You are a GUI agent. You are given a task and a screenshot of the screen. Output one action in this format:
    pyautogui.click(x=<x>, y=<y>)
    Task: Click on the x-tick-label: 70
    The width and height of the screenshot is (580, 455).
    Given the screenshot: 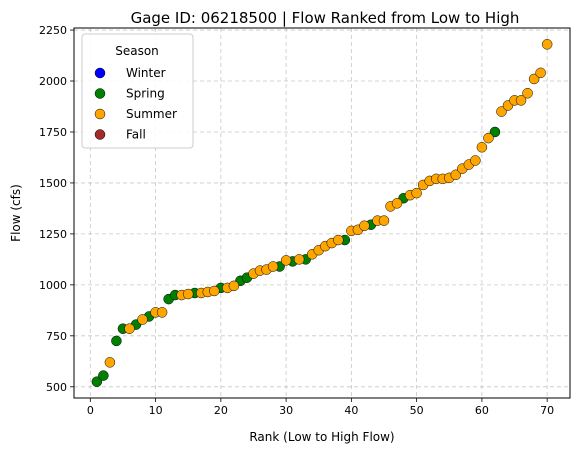 What is the action you would take?
    pyautogui.click(x=547, y=410)
    